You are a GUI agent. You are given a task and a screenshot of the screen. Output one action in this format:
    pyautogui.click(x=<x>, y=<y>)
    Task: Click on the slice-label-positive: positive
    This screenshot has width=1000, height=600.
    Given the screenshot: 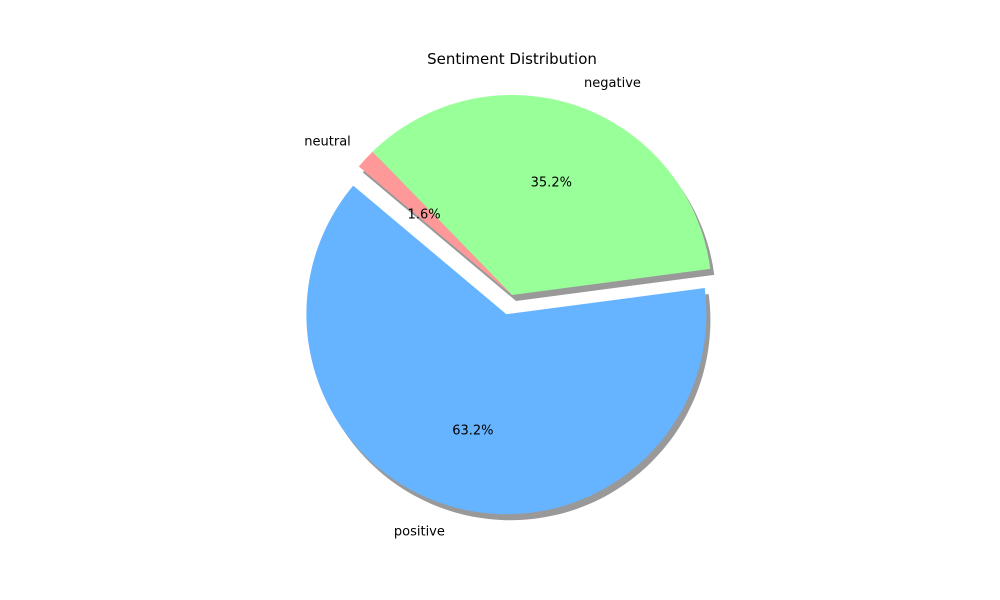 What is the action you would take?
    pyautogui.click(x=419, y=531)
    